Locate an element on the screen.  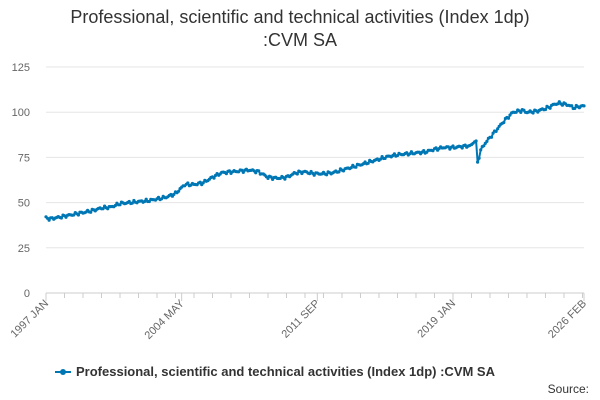
x-axis: 1997 JAN 2004 MAY 2011 SEP 2019 JAN 2026 FEB is located at coordinates (298, 317).